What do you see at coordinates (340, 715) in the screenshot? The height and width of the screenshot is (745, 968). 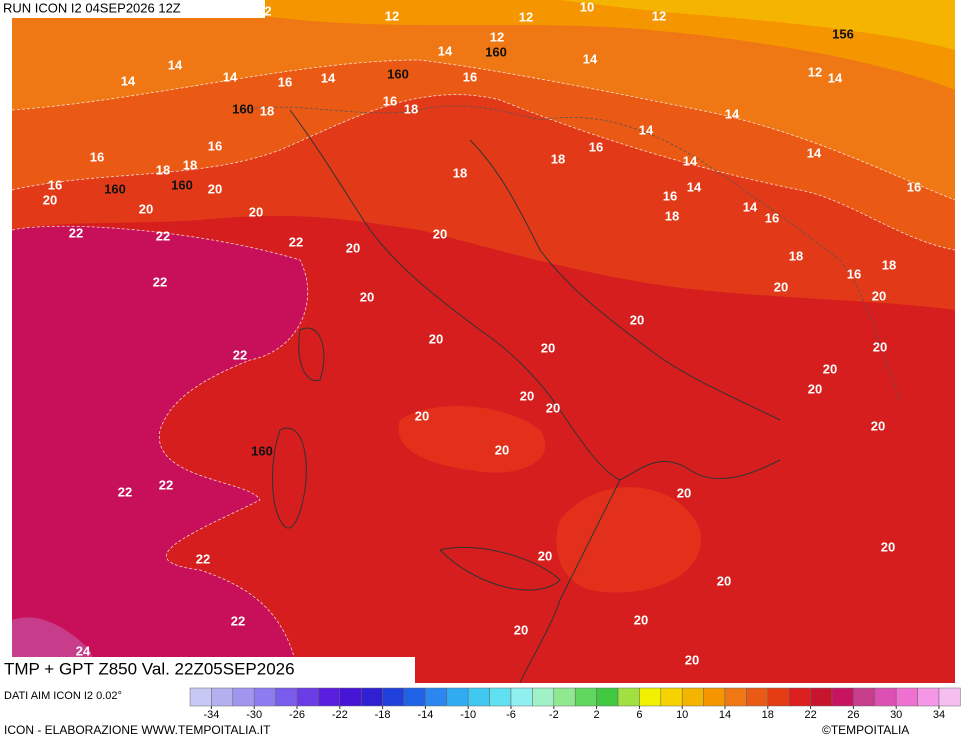 I see `colorbar-tick-label: -22` at bounding box center [340, 715].